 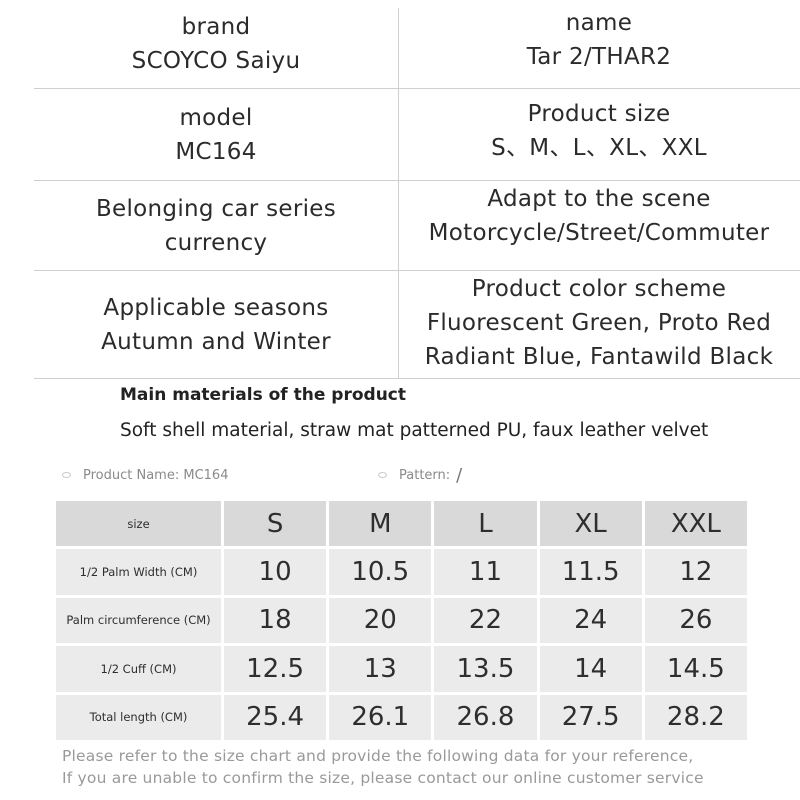 What do you see at coordinates (590, 669) in the screenshot?
I see `table-cell: 14` at bounding box center [590, 669].